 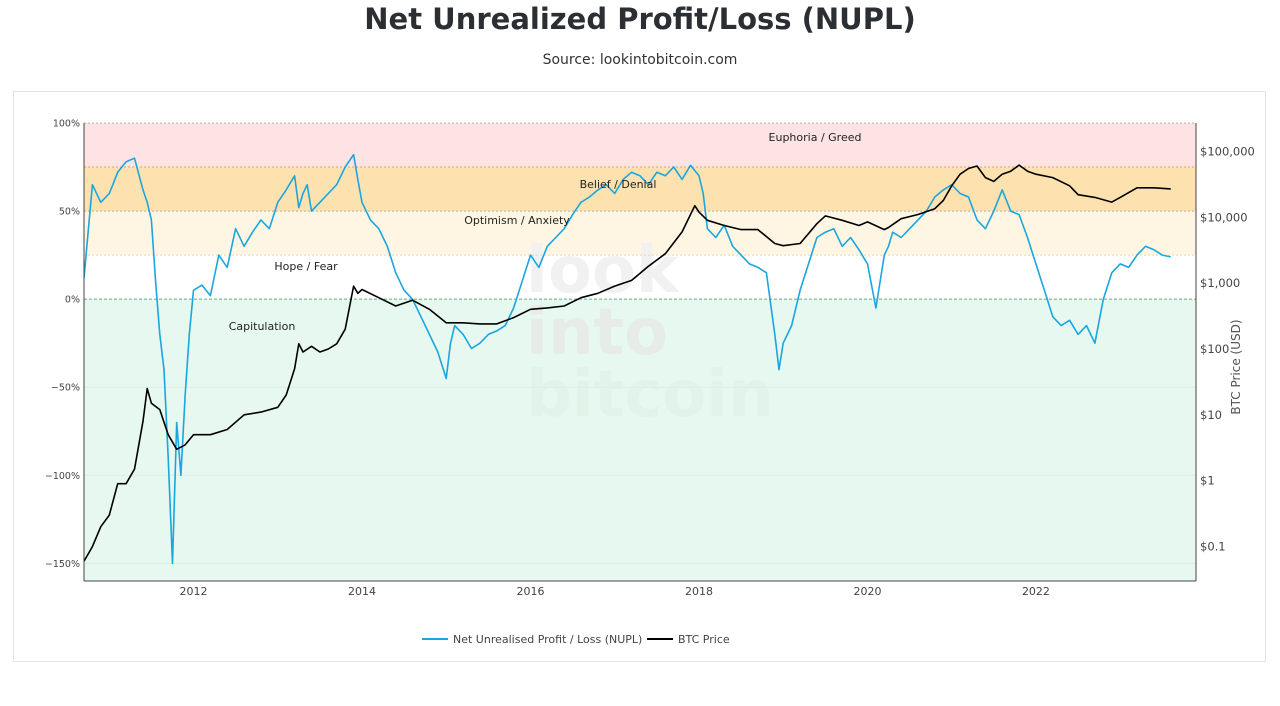 I want to click on x-tick-3: 2016, so click(x=530, y=591).